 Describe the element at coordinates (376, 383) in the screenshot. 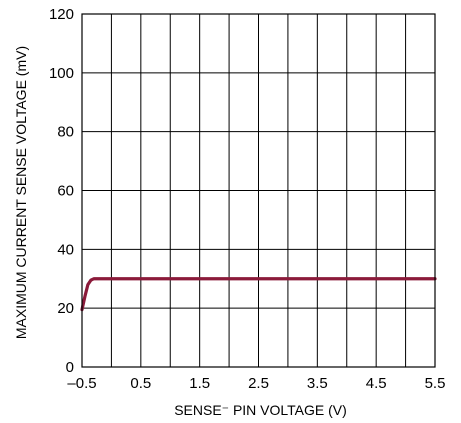

I see `x-tick-label: 4.5` at that location.